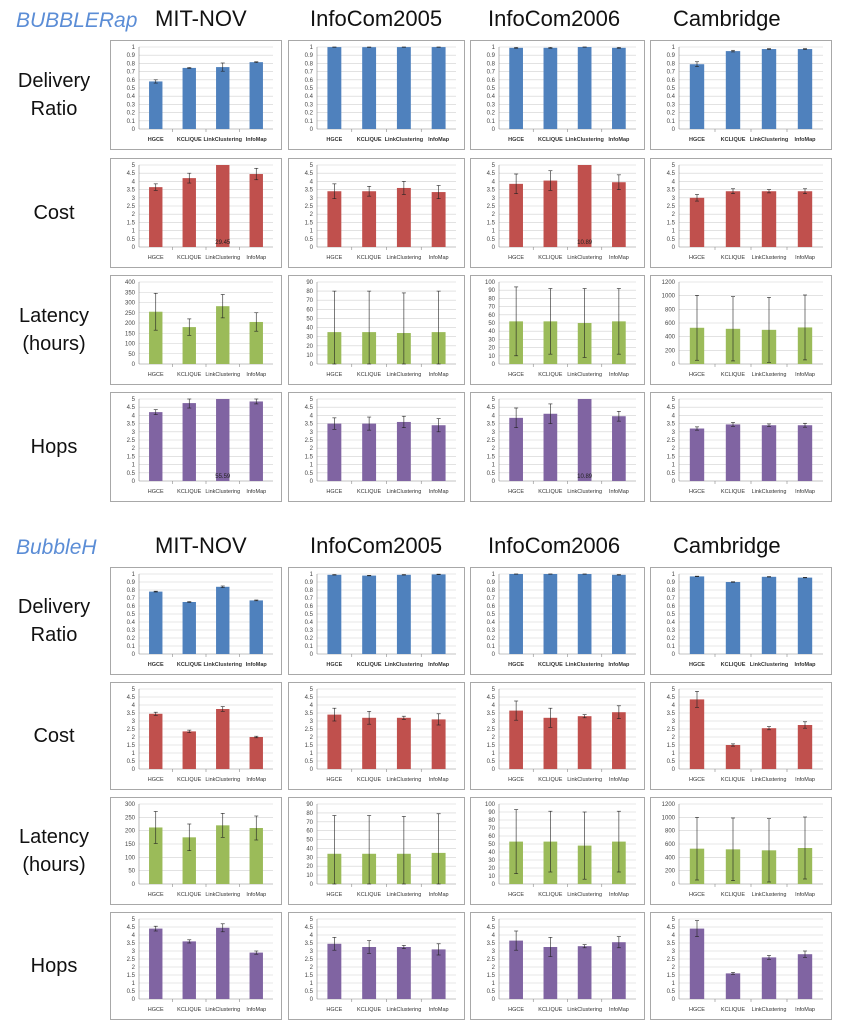  Describe the element at coordinates (131, 81) in the screenshot. I see `y-tick-label: 0.6` at that location.